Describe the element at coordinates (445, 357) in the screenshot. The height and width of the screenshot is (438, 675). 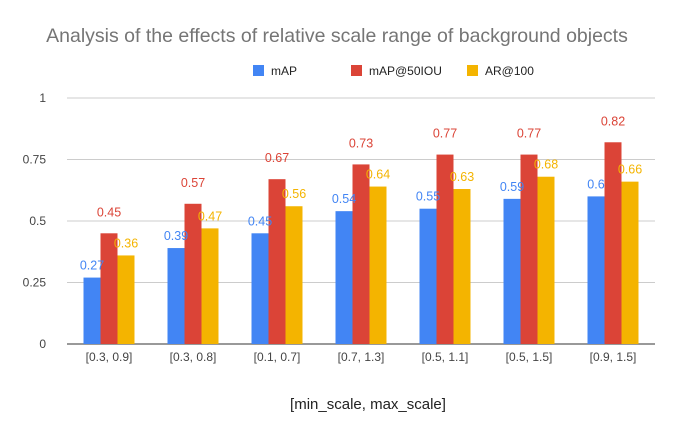
I see `x-tick-label: [0.5, 1.1]` at that location.